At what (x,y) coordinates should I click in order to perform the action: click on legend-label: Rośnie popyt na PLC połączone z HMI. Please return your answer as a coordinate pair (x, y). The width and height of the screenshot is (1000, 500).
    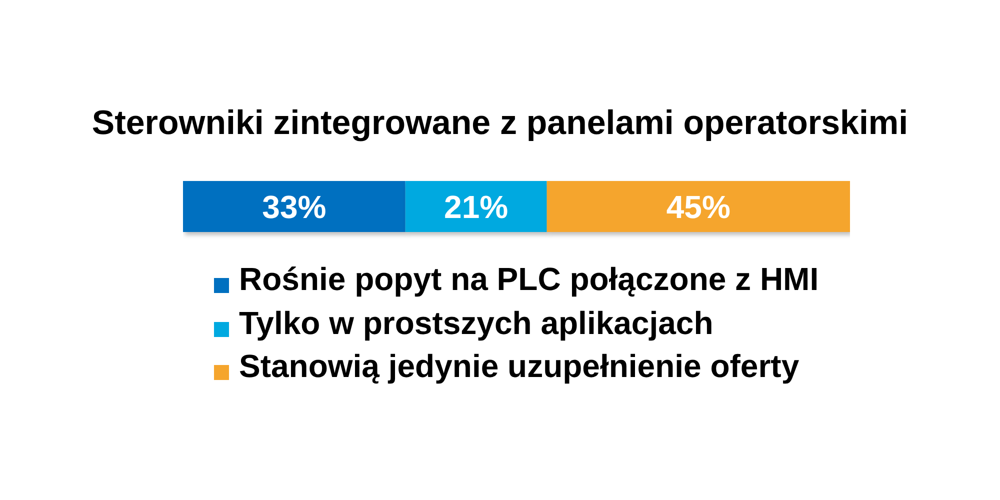
    Looking at the image, I should click on (529, 279).